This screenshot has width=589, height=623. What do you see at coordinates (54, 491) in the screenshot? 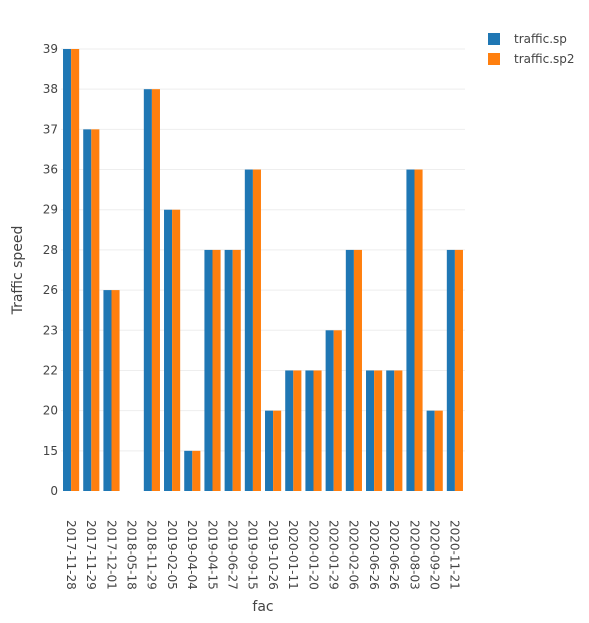
I see `y-tick-label: 0` at bounding box center [54, 491].